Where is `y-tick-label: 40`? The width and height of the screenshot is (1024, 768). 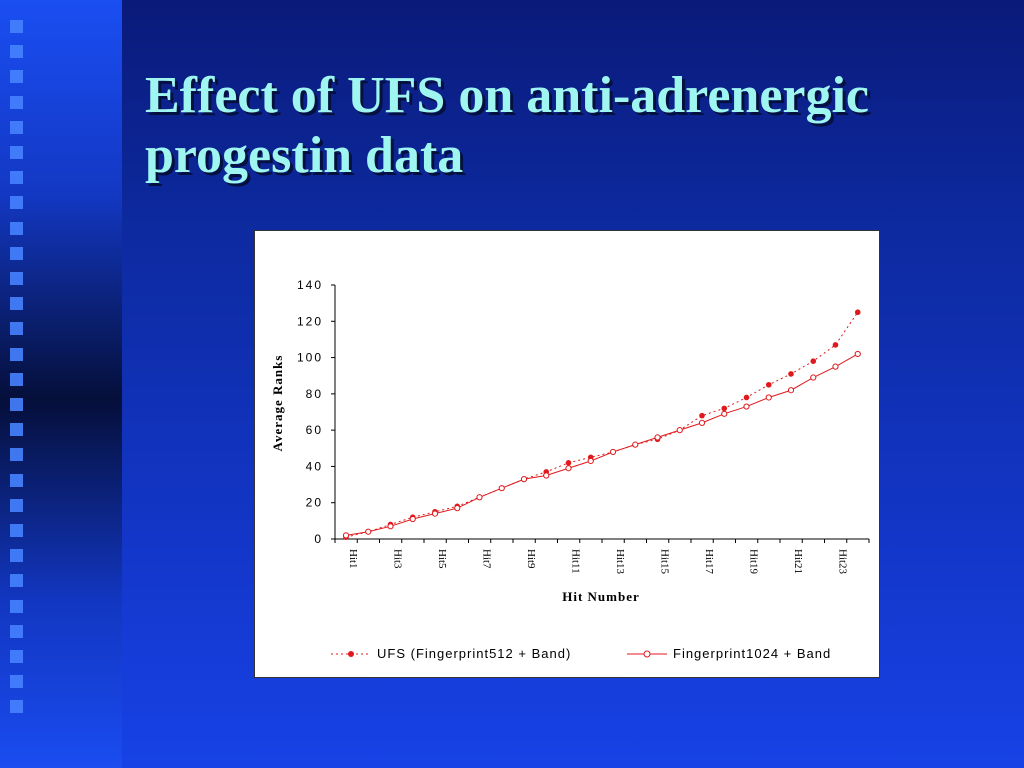 y-tick-label: 40 is located at coordinates (314, 466).